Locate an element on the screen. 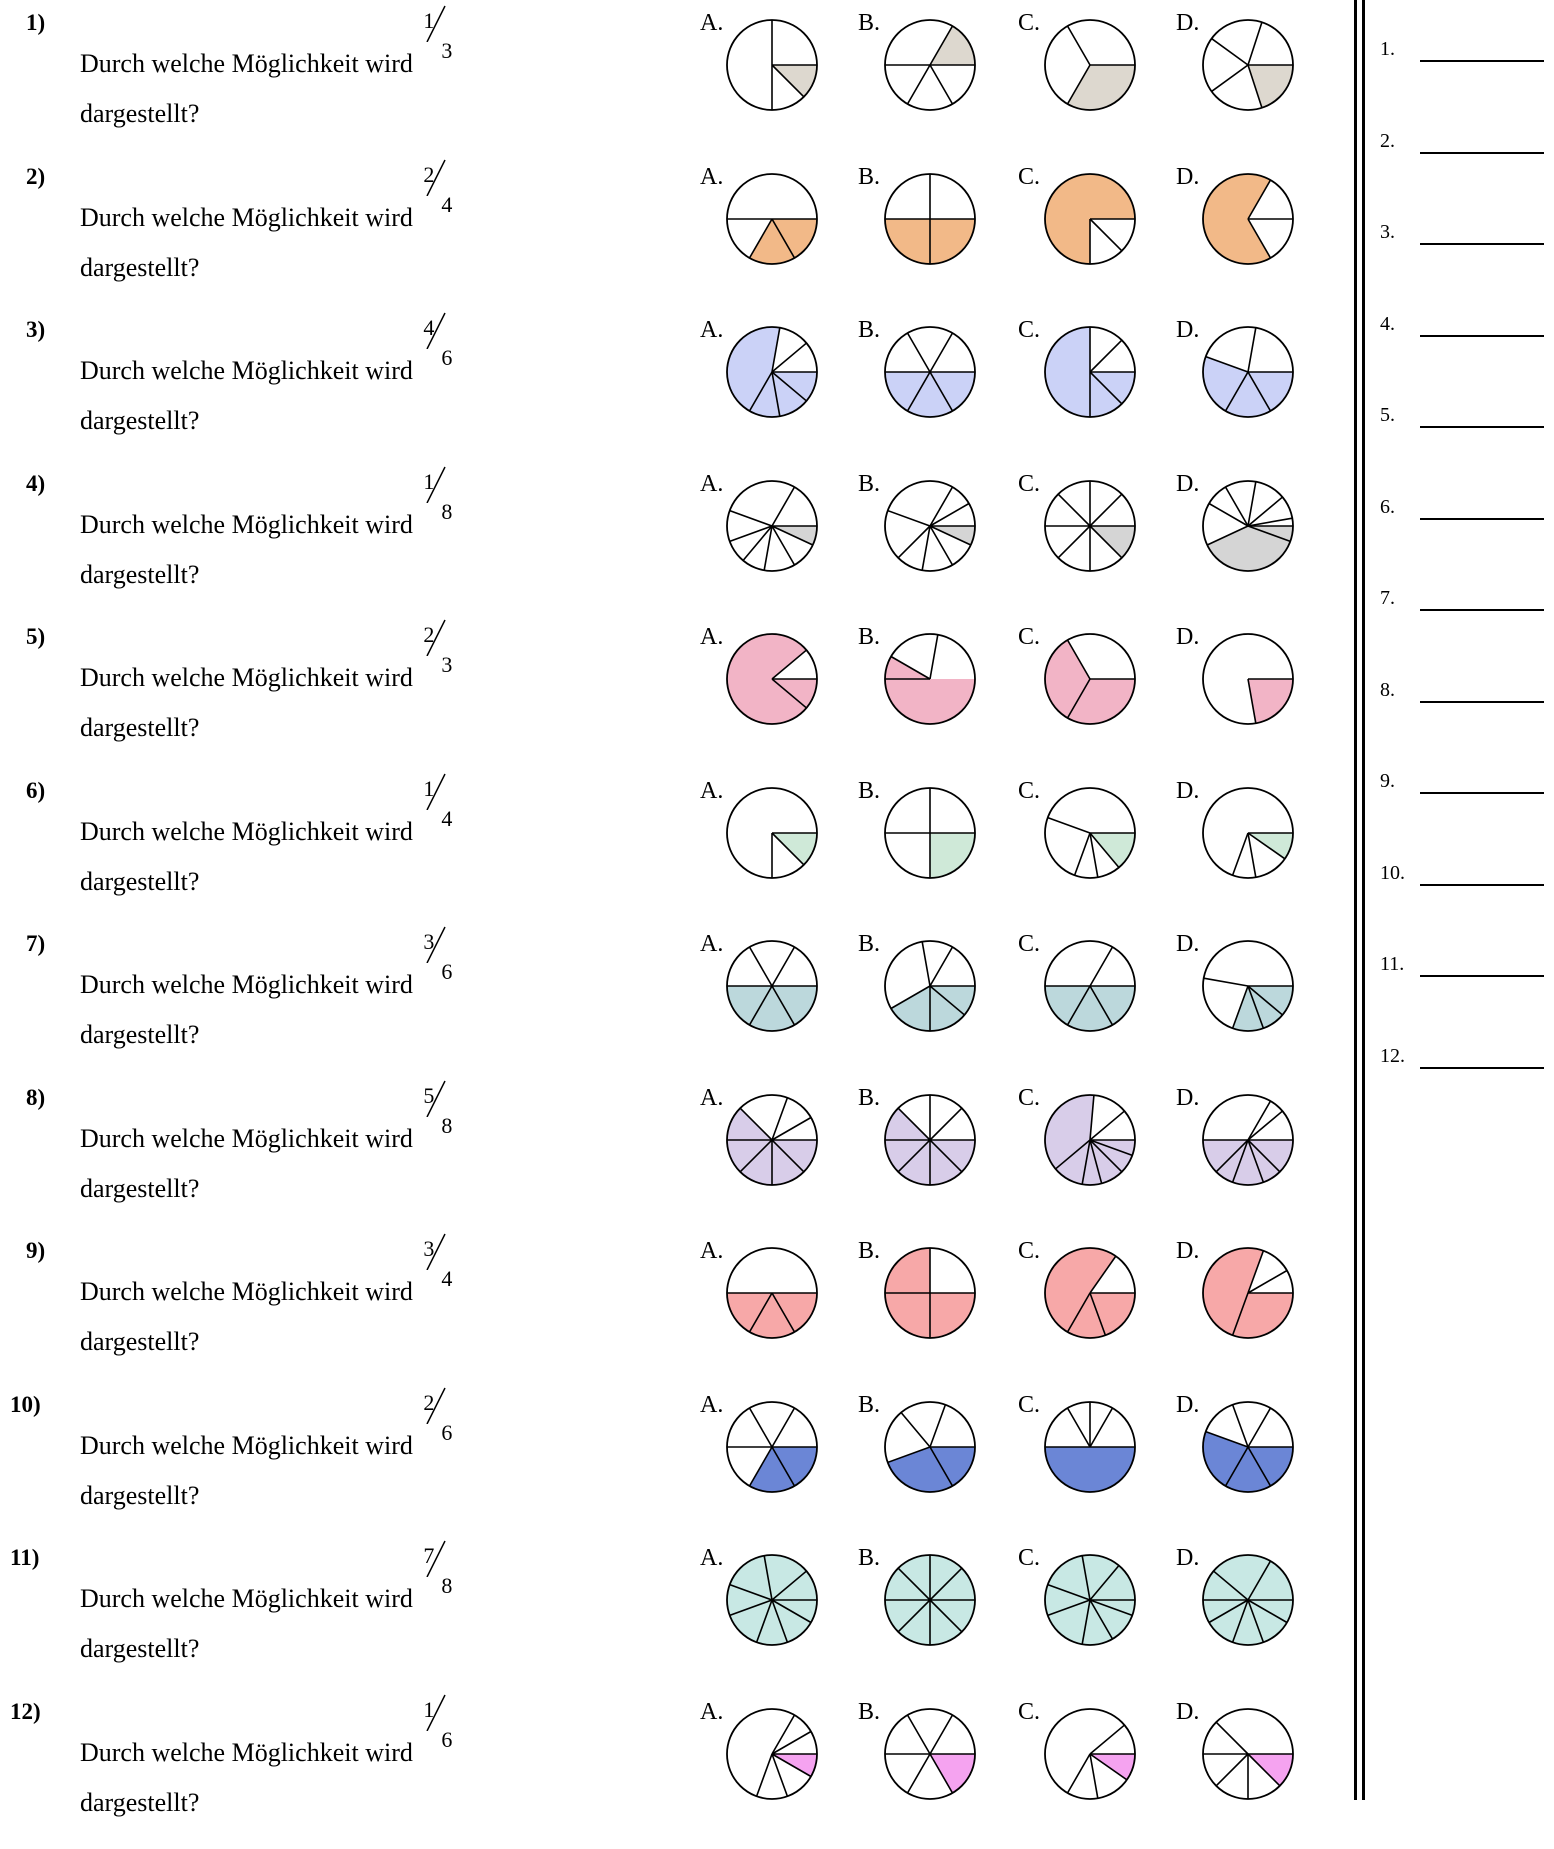 The height and width of the screenshot is (1849, 1554). choice-label: C. is located at coordinates (1029, 330).